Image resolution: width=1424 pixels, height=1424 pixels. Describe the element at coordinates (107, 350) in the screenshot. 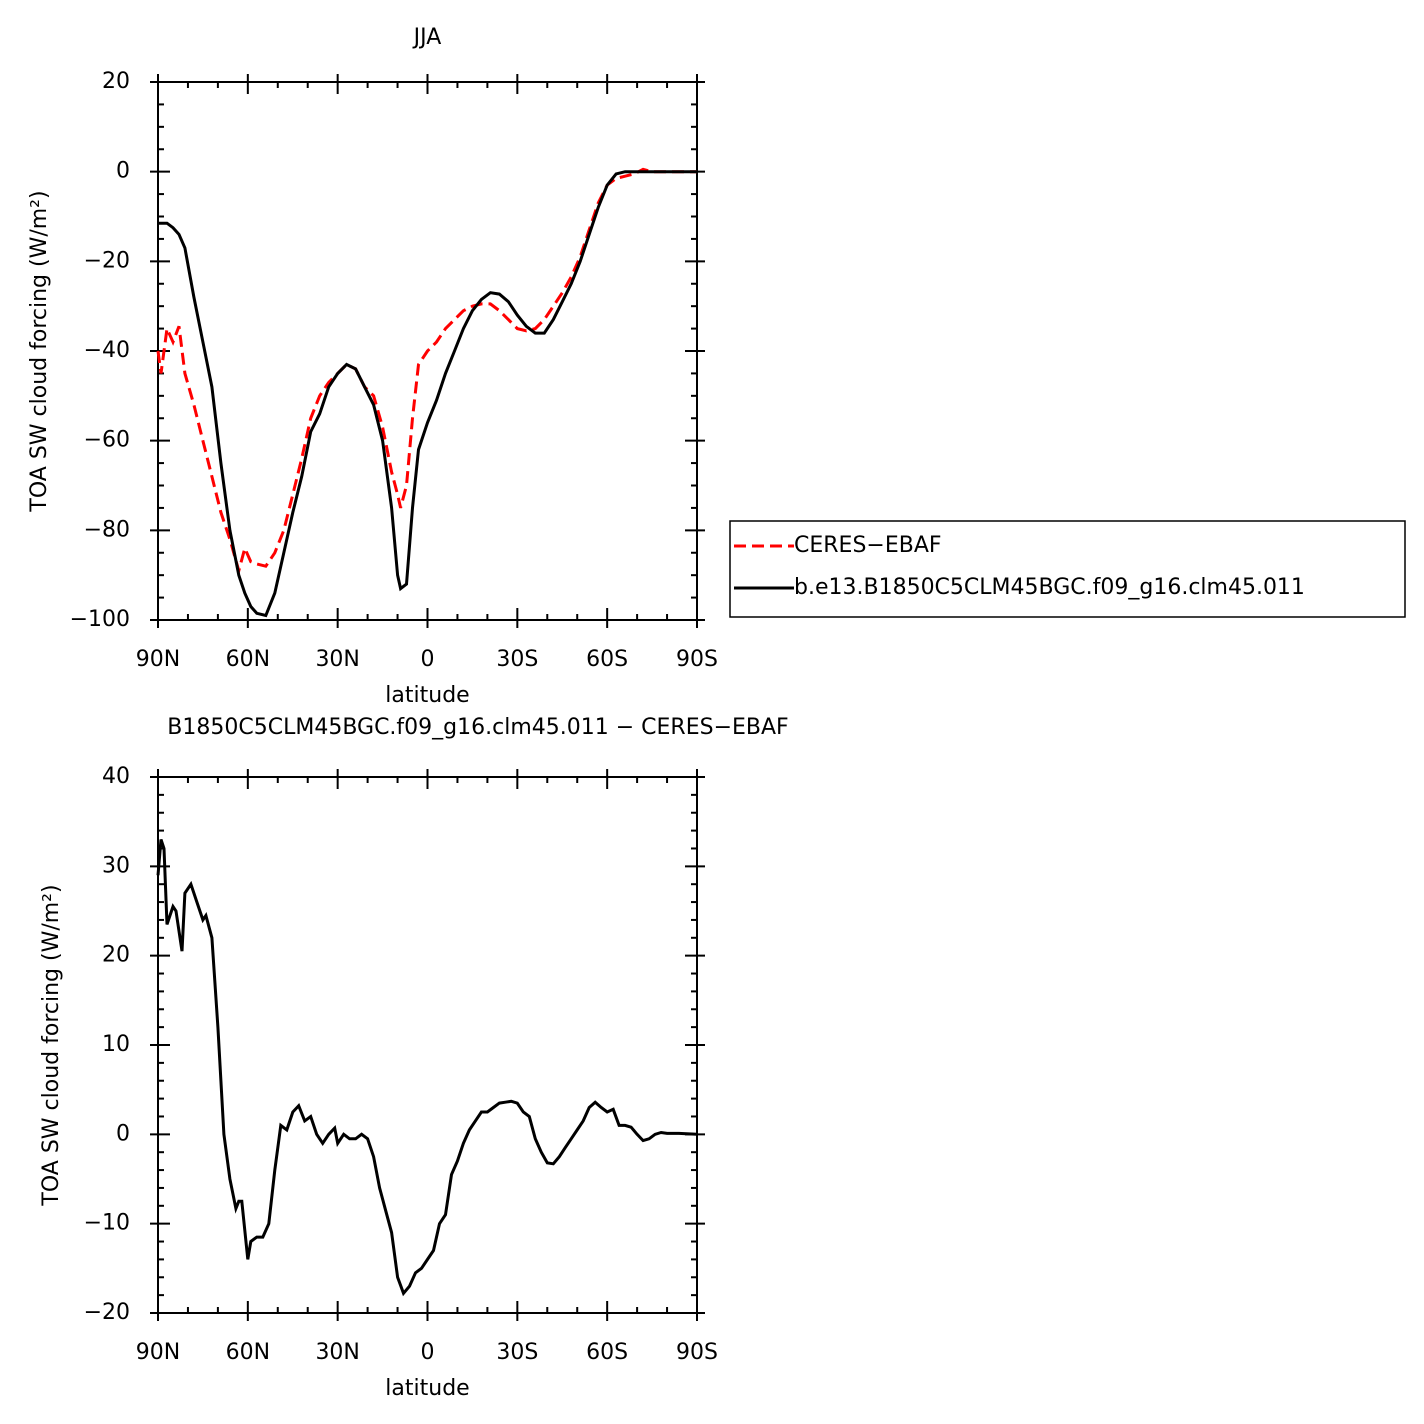

I see `y-tick-label: −40` at that location.